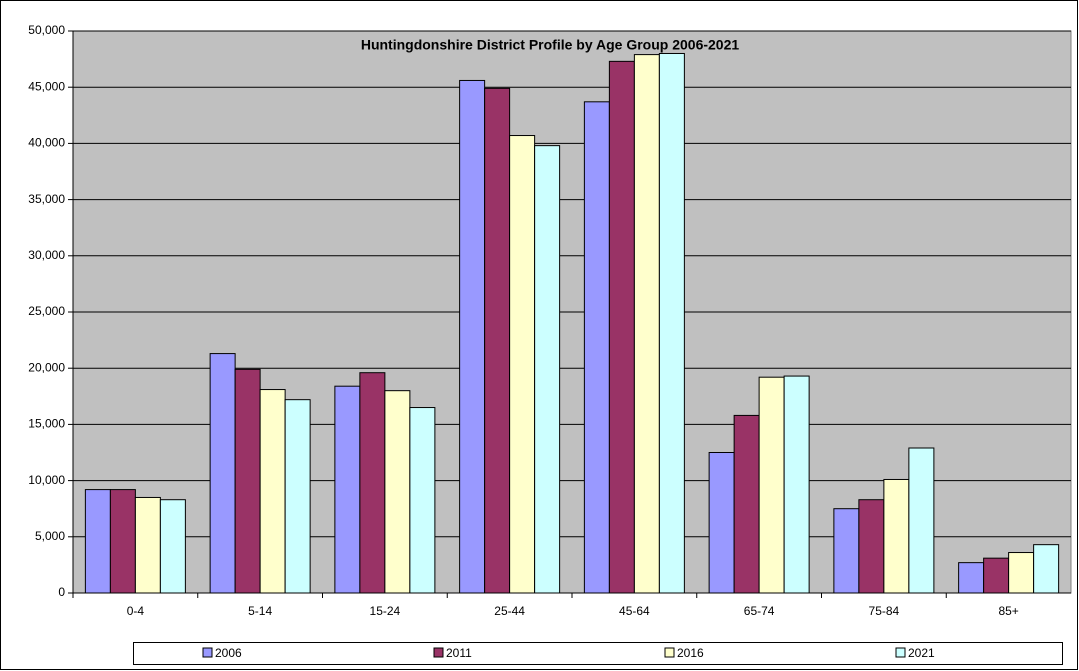 This screenshot has height=671, width=1079. Describe the element at coordinates (61, 592) in the screenshot. I see `y-tick-label: 0` at that location.